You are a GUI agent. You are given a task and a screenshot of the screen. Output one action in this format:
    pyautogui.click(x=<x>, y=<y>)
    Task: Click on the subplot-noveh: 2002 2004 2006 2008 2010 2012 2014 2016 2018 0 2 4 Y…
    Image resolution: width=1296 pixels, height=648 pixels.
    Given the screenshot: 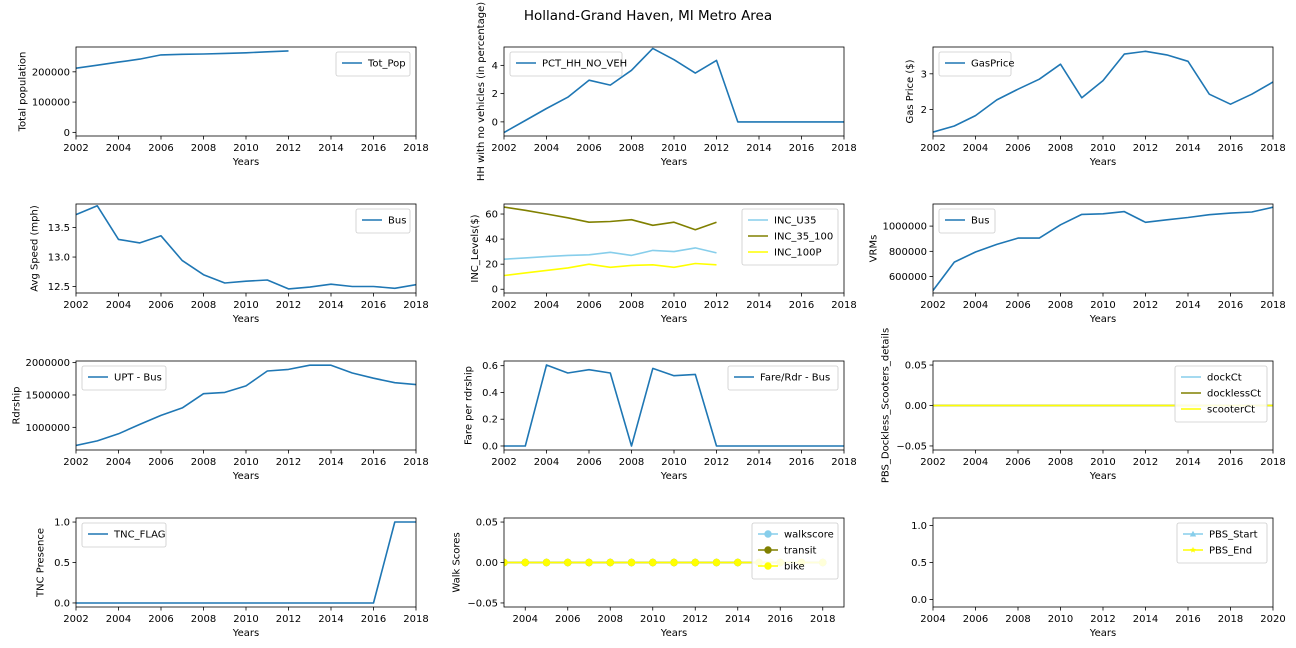 What is the action you would take?
    pyautogui.click(x=666, y=91)
    